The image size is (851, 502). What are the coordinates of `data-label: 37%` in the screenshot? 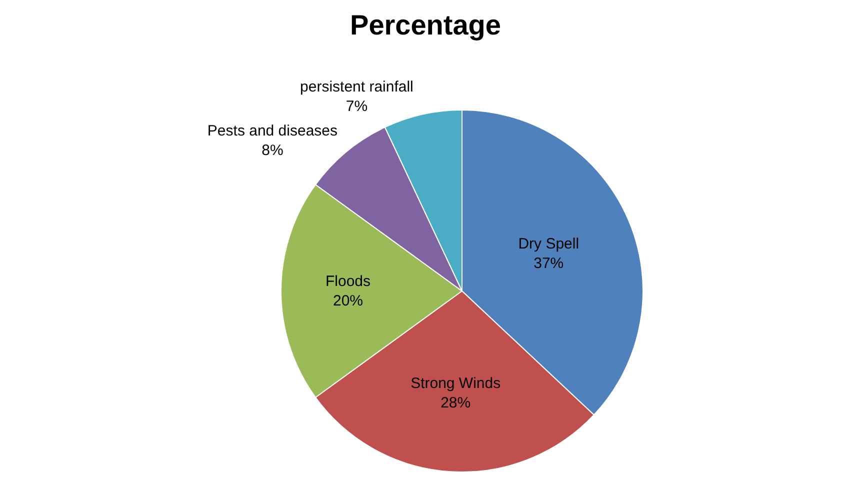 It's located at (549, 263).